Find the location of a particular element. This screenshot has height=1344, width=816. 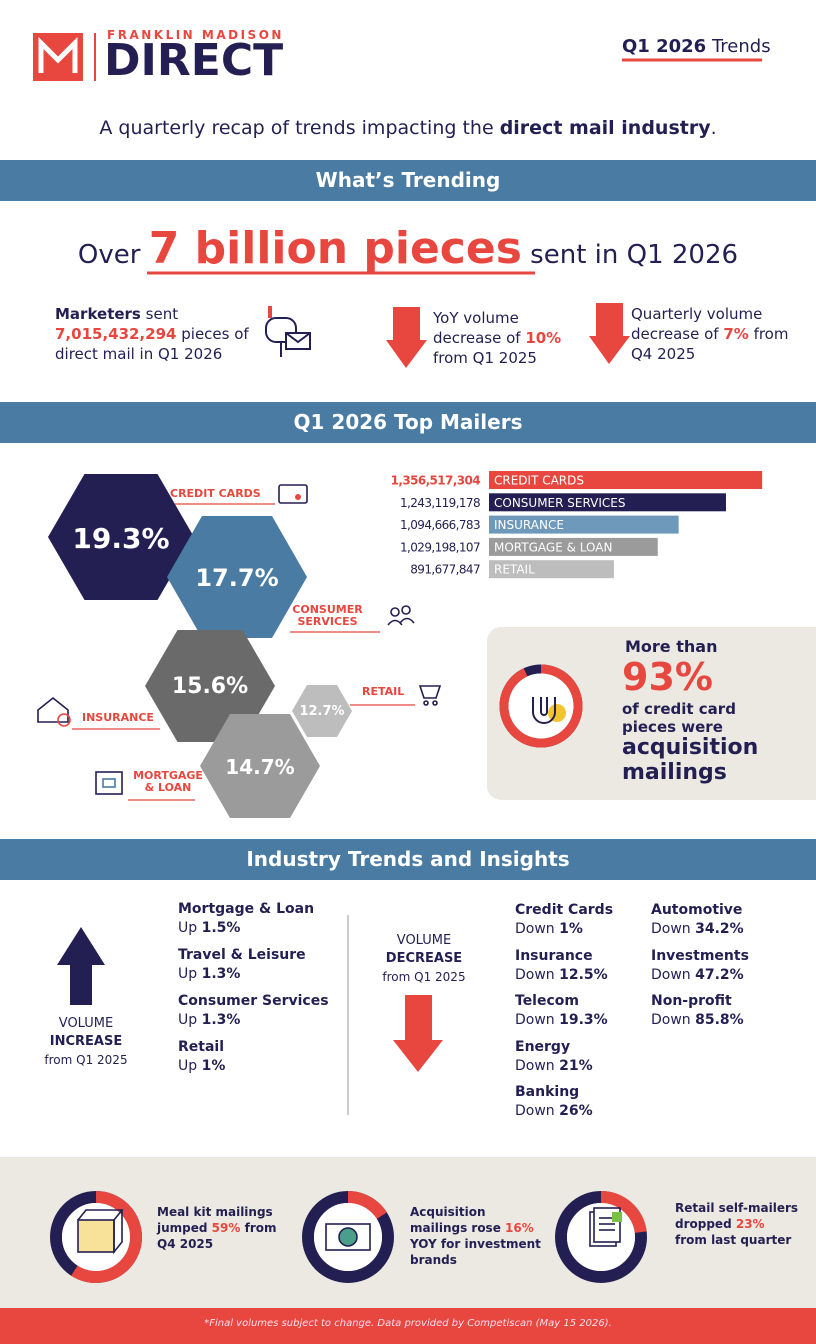

trend-name: Credit Cards is located at coordinates (564, 910).